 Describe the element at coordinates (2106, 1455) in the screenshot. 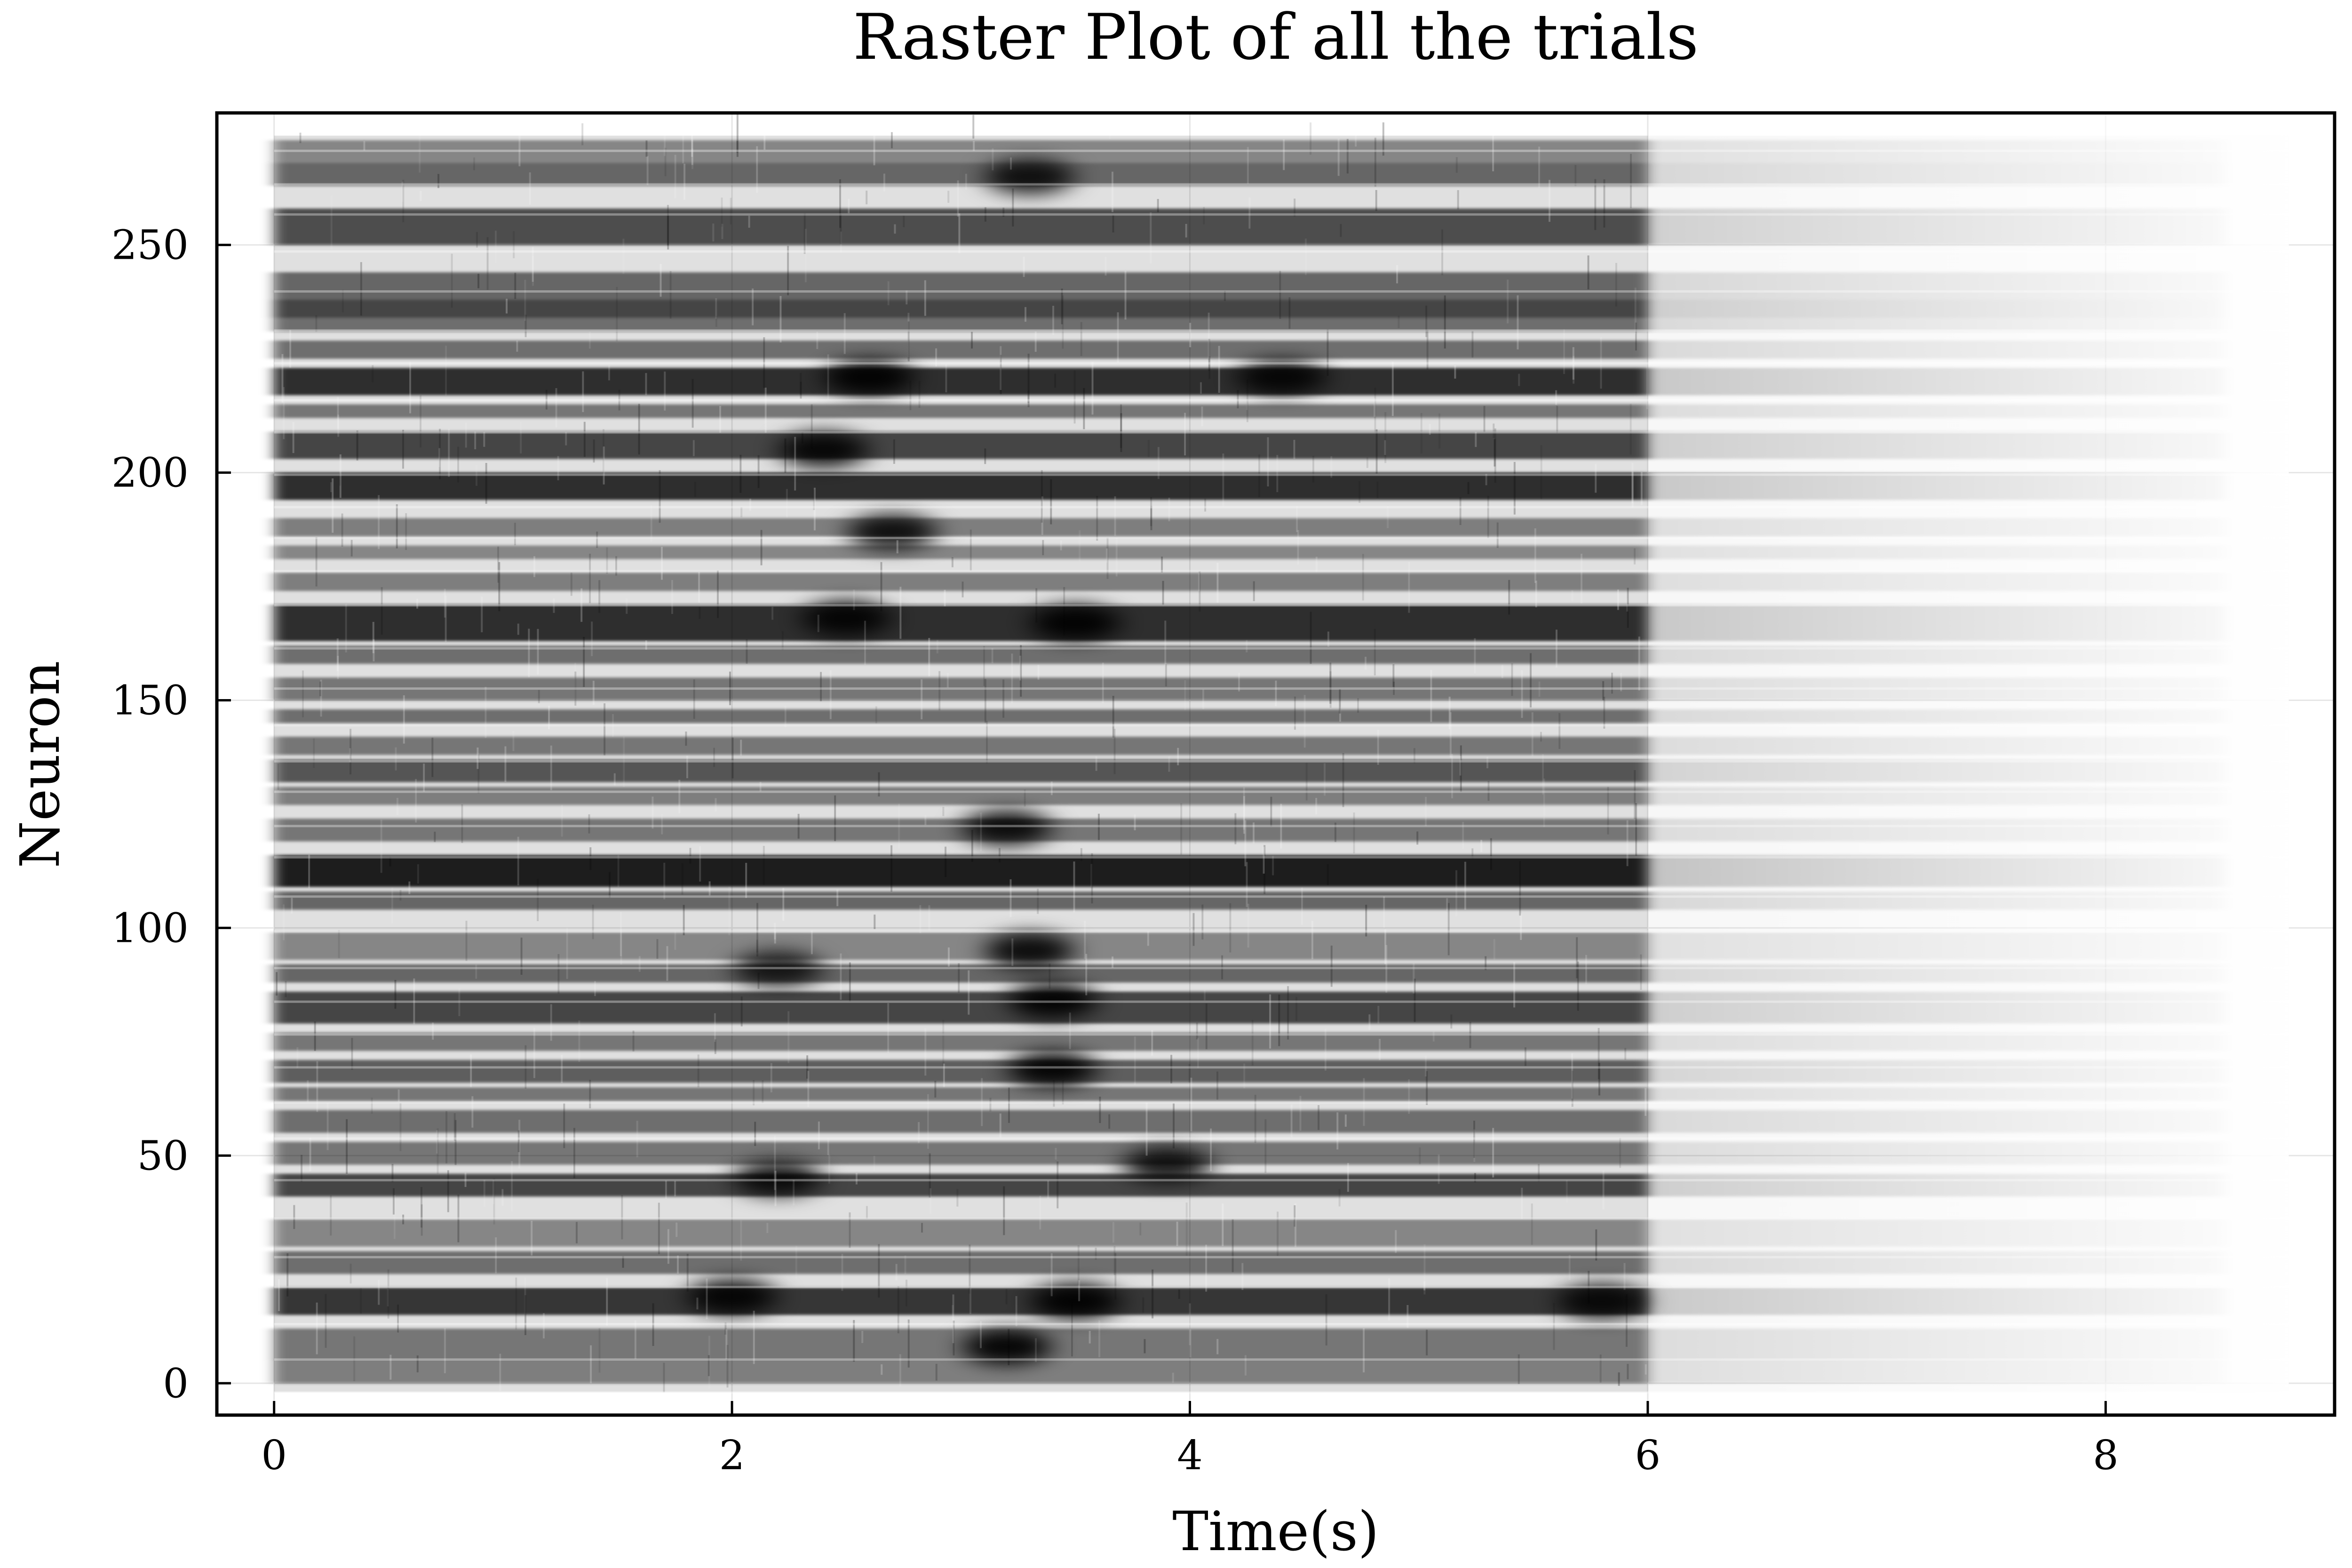

I see `x-tick-label: 8` at that location.